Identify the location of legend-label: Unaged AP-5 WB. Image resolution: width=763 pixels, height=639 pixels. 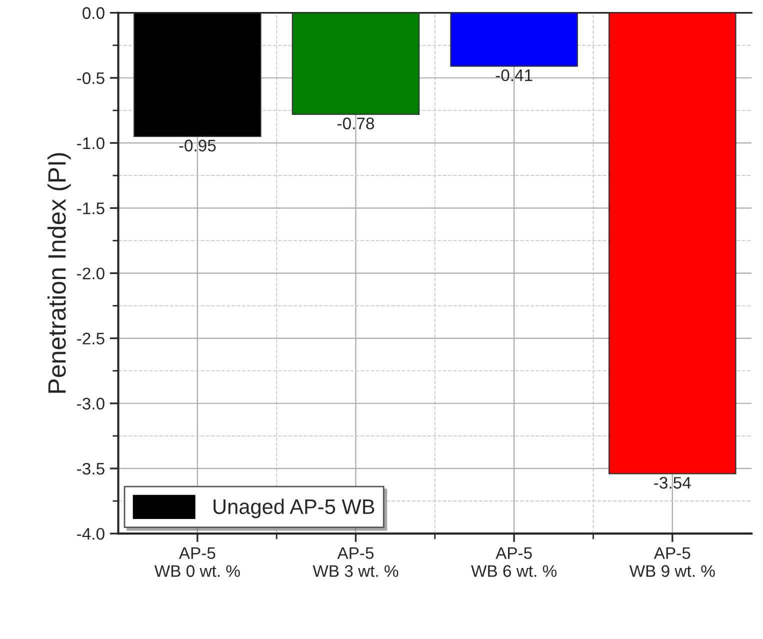
(294, 508).